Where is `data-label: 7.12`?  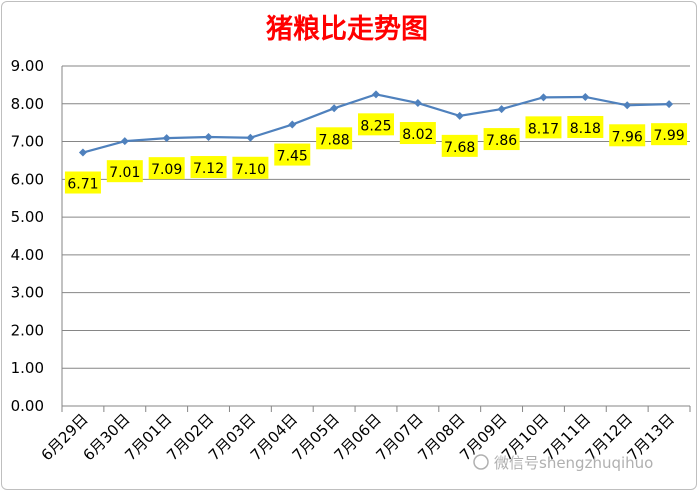
data-label: 7.12 is located at coordinates (208, 169).